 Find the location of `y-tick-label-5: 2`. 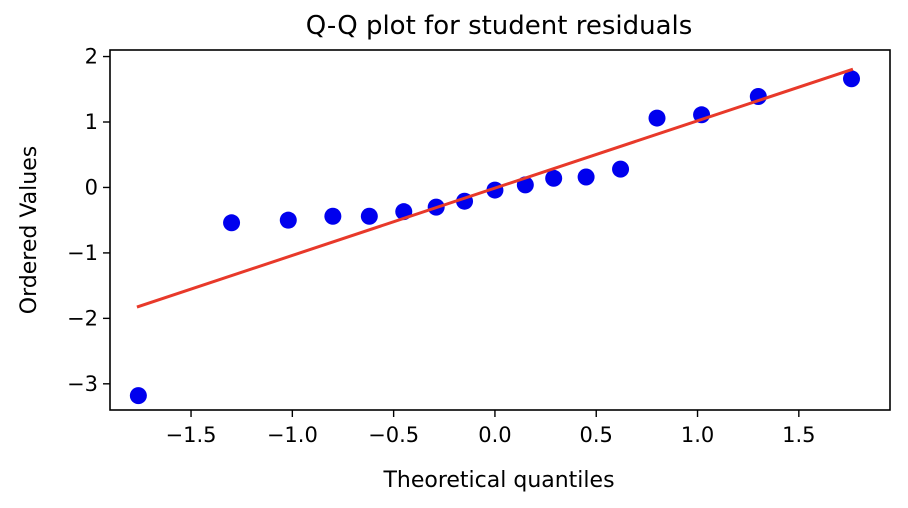

y-tick-label-5: 2 is located at coordinates (91, 57).